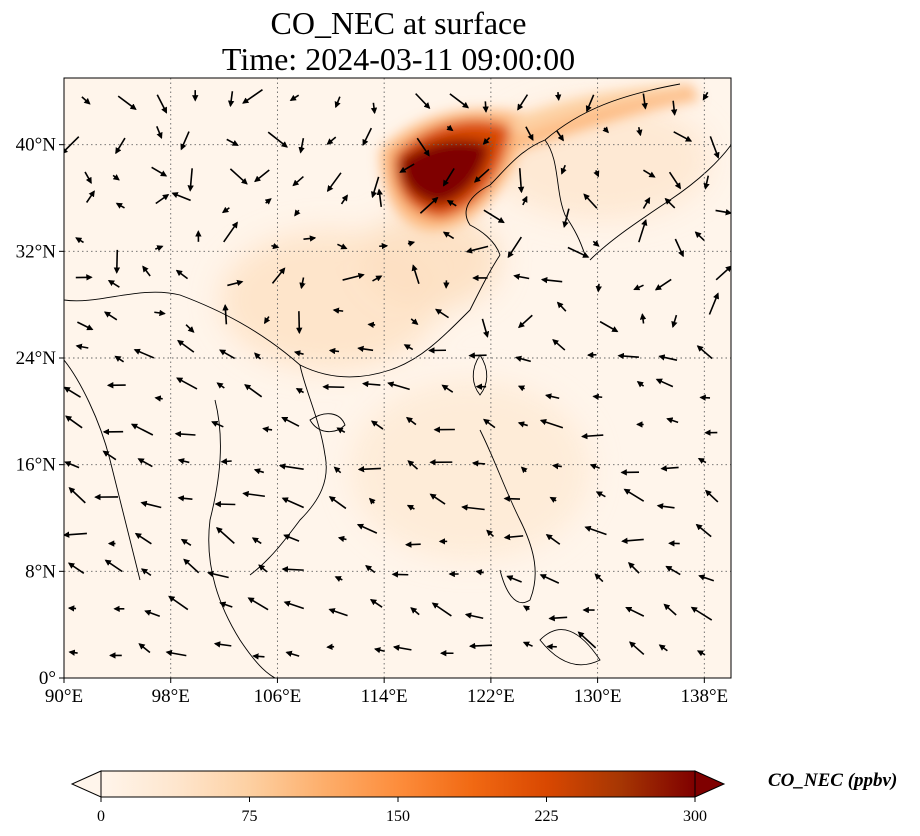 This screenshot has height=836, width=920. Describe the element at coordinates (278, 696) in the screenshot. I see `x-tick-label: 106°E` at that location.